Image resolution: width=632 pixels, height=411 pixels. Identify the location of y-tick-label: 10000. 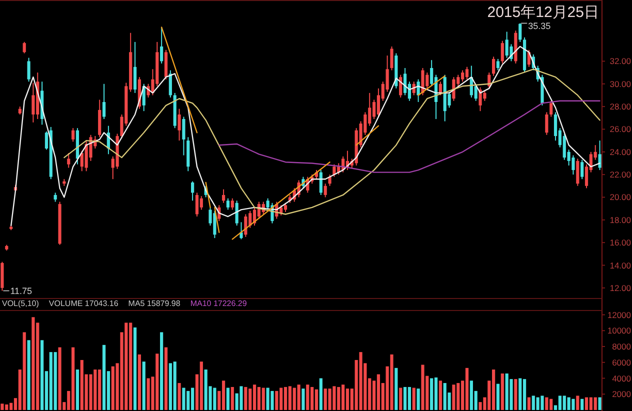
(619, 331).